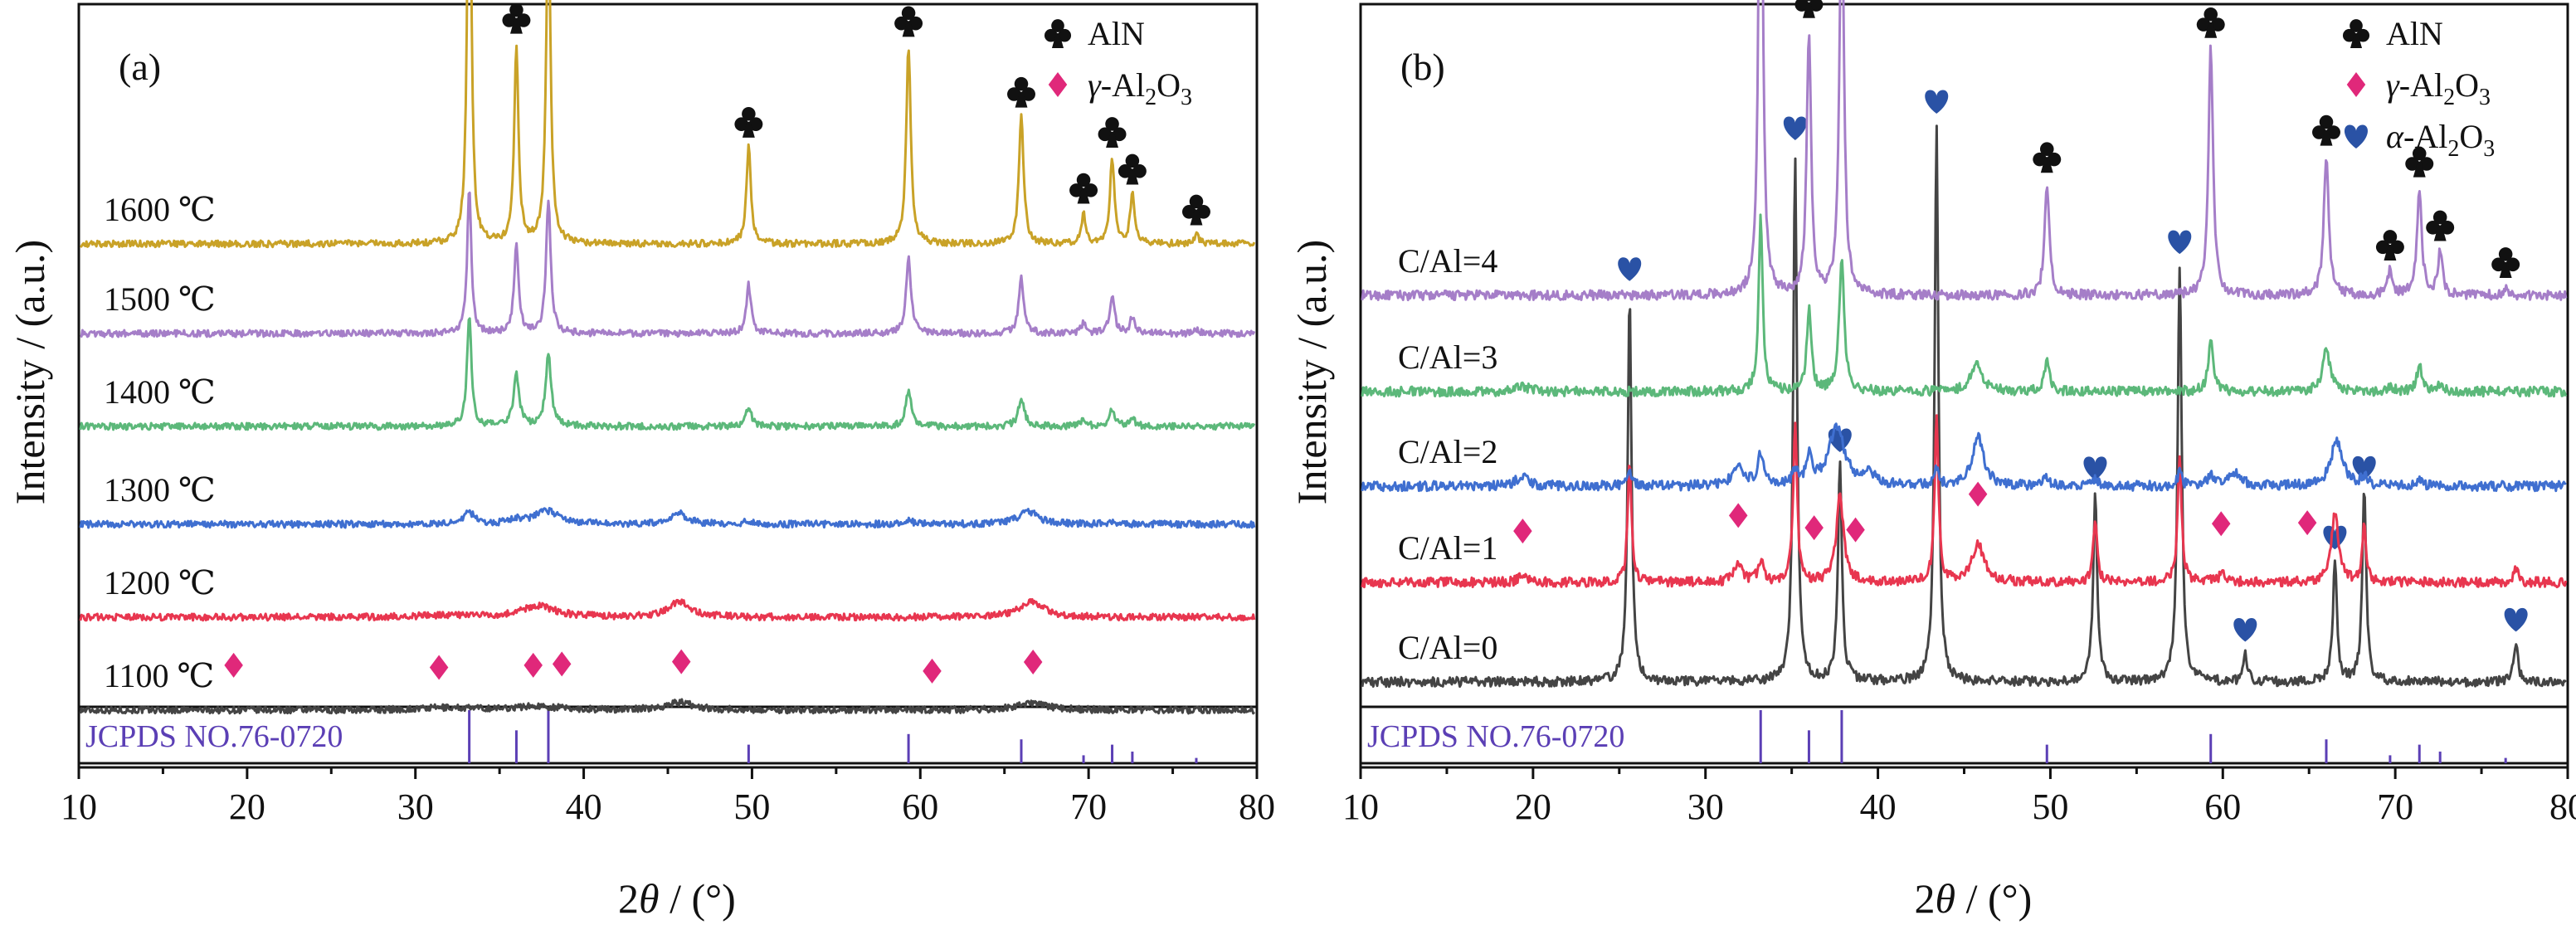  What do you see at coordinates (140, 67) in the screenshot?
I see `panel-letter: (a)` at bounding box center [140, 67].